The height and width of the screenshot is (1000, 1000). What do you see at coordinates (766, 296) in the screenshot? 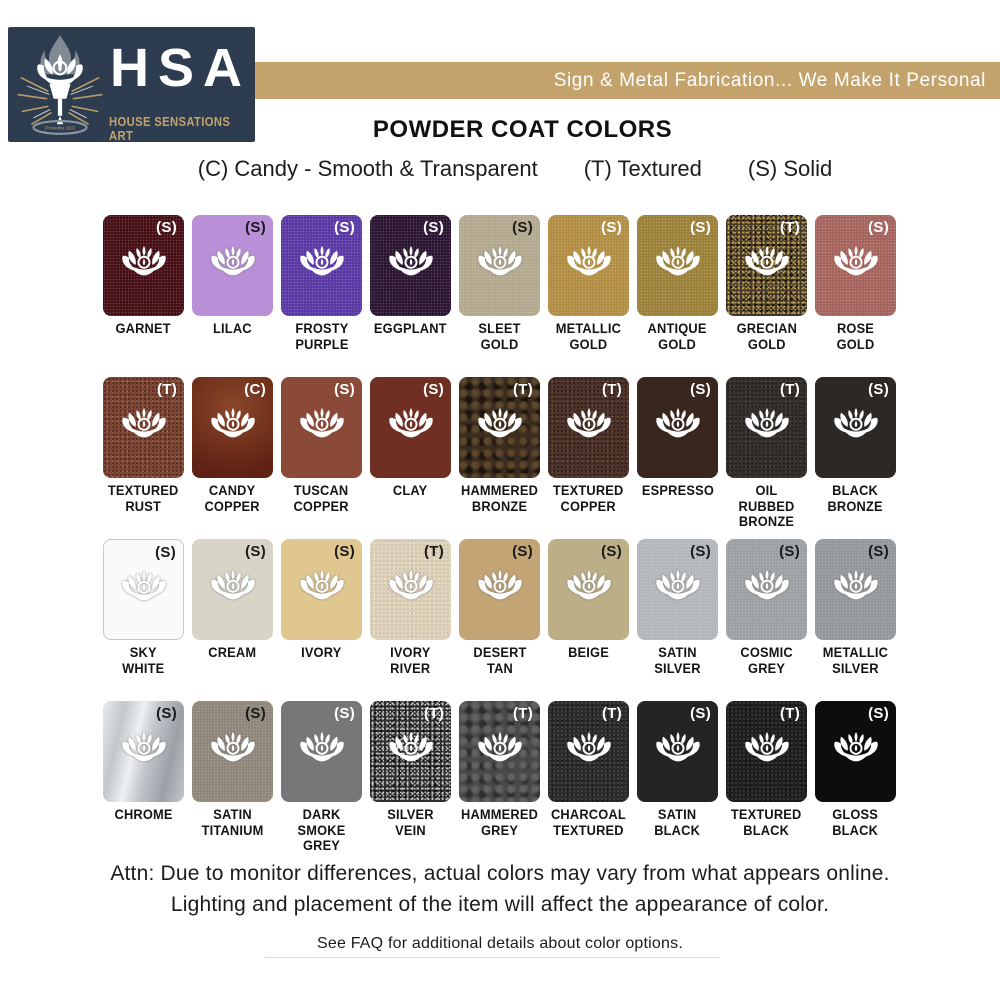
I see `swatch-cell: (T) GRECIAN GOLD` at bounding box center [766, 296].